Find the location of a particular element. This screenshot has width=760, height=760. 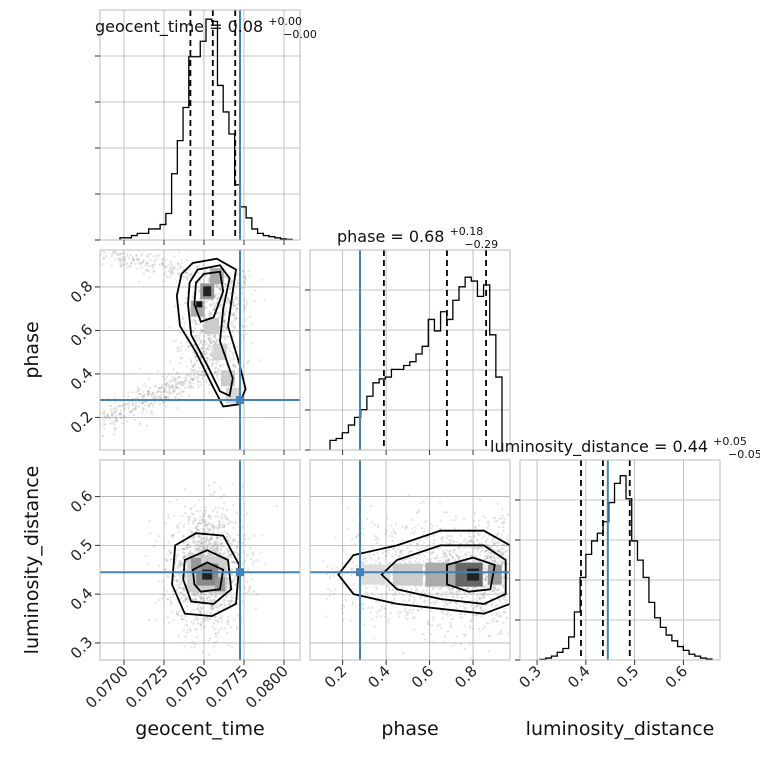

contour-level is located at coordinates (471, 574).